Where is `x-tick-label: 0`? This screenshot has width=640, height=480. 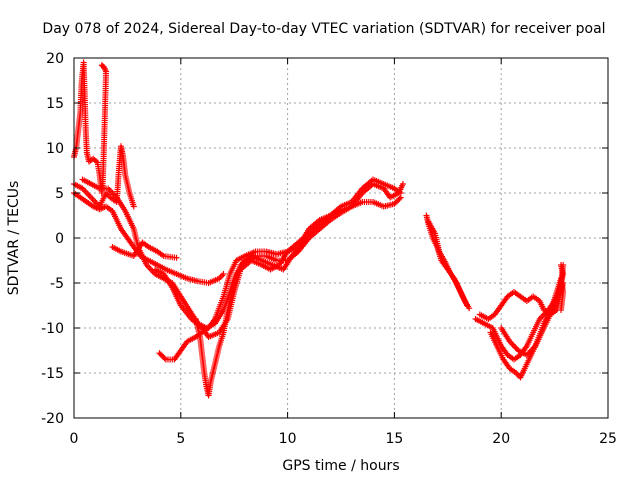 x-tick-label: 0 is located at coordinates (74, 439).